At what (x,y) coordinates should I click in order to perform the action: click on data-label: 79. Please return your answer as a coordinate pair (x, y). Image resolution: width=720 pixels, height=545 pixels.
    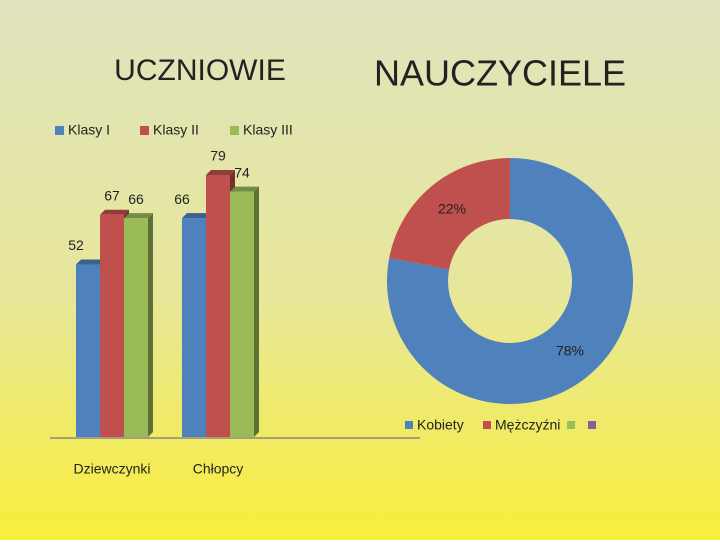
    Looking at the image, I should click on (218, 156).